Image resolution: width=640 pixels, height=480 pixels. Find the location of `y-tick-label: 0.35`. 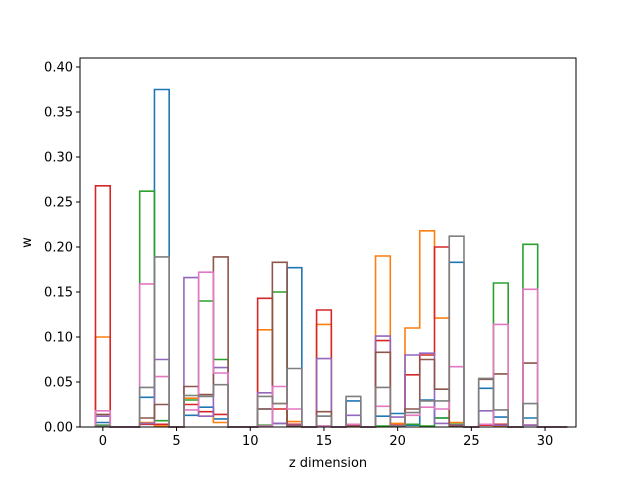

y-tick-label: 0.35 is located at coordinates (58, 113).